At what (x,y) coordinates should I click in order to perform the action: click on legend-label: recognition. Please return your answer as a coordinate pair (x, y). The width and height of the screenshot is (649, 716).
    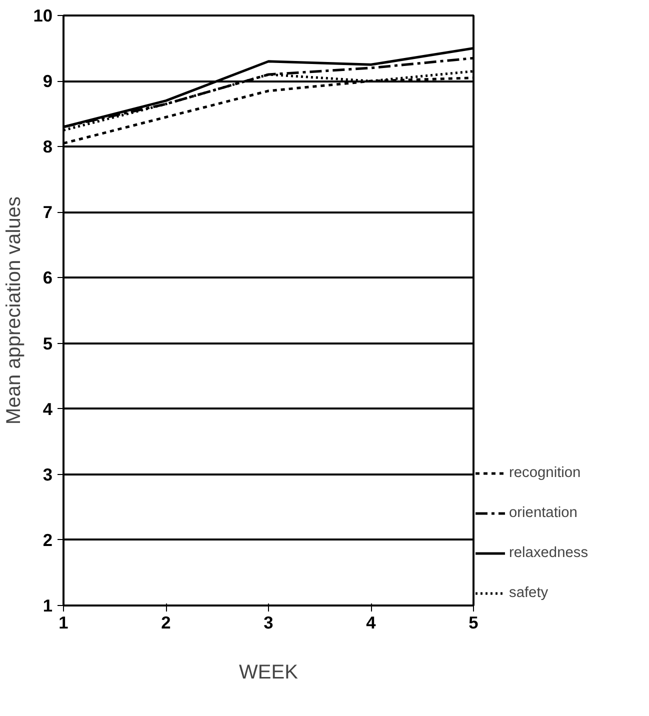
    Looking at the image, I should click on (545, 473).